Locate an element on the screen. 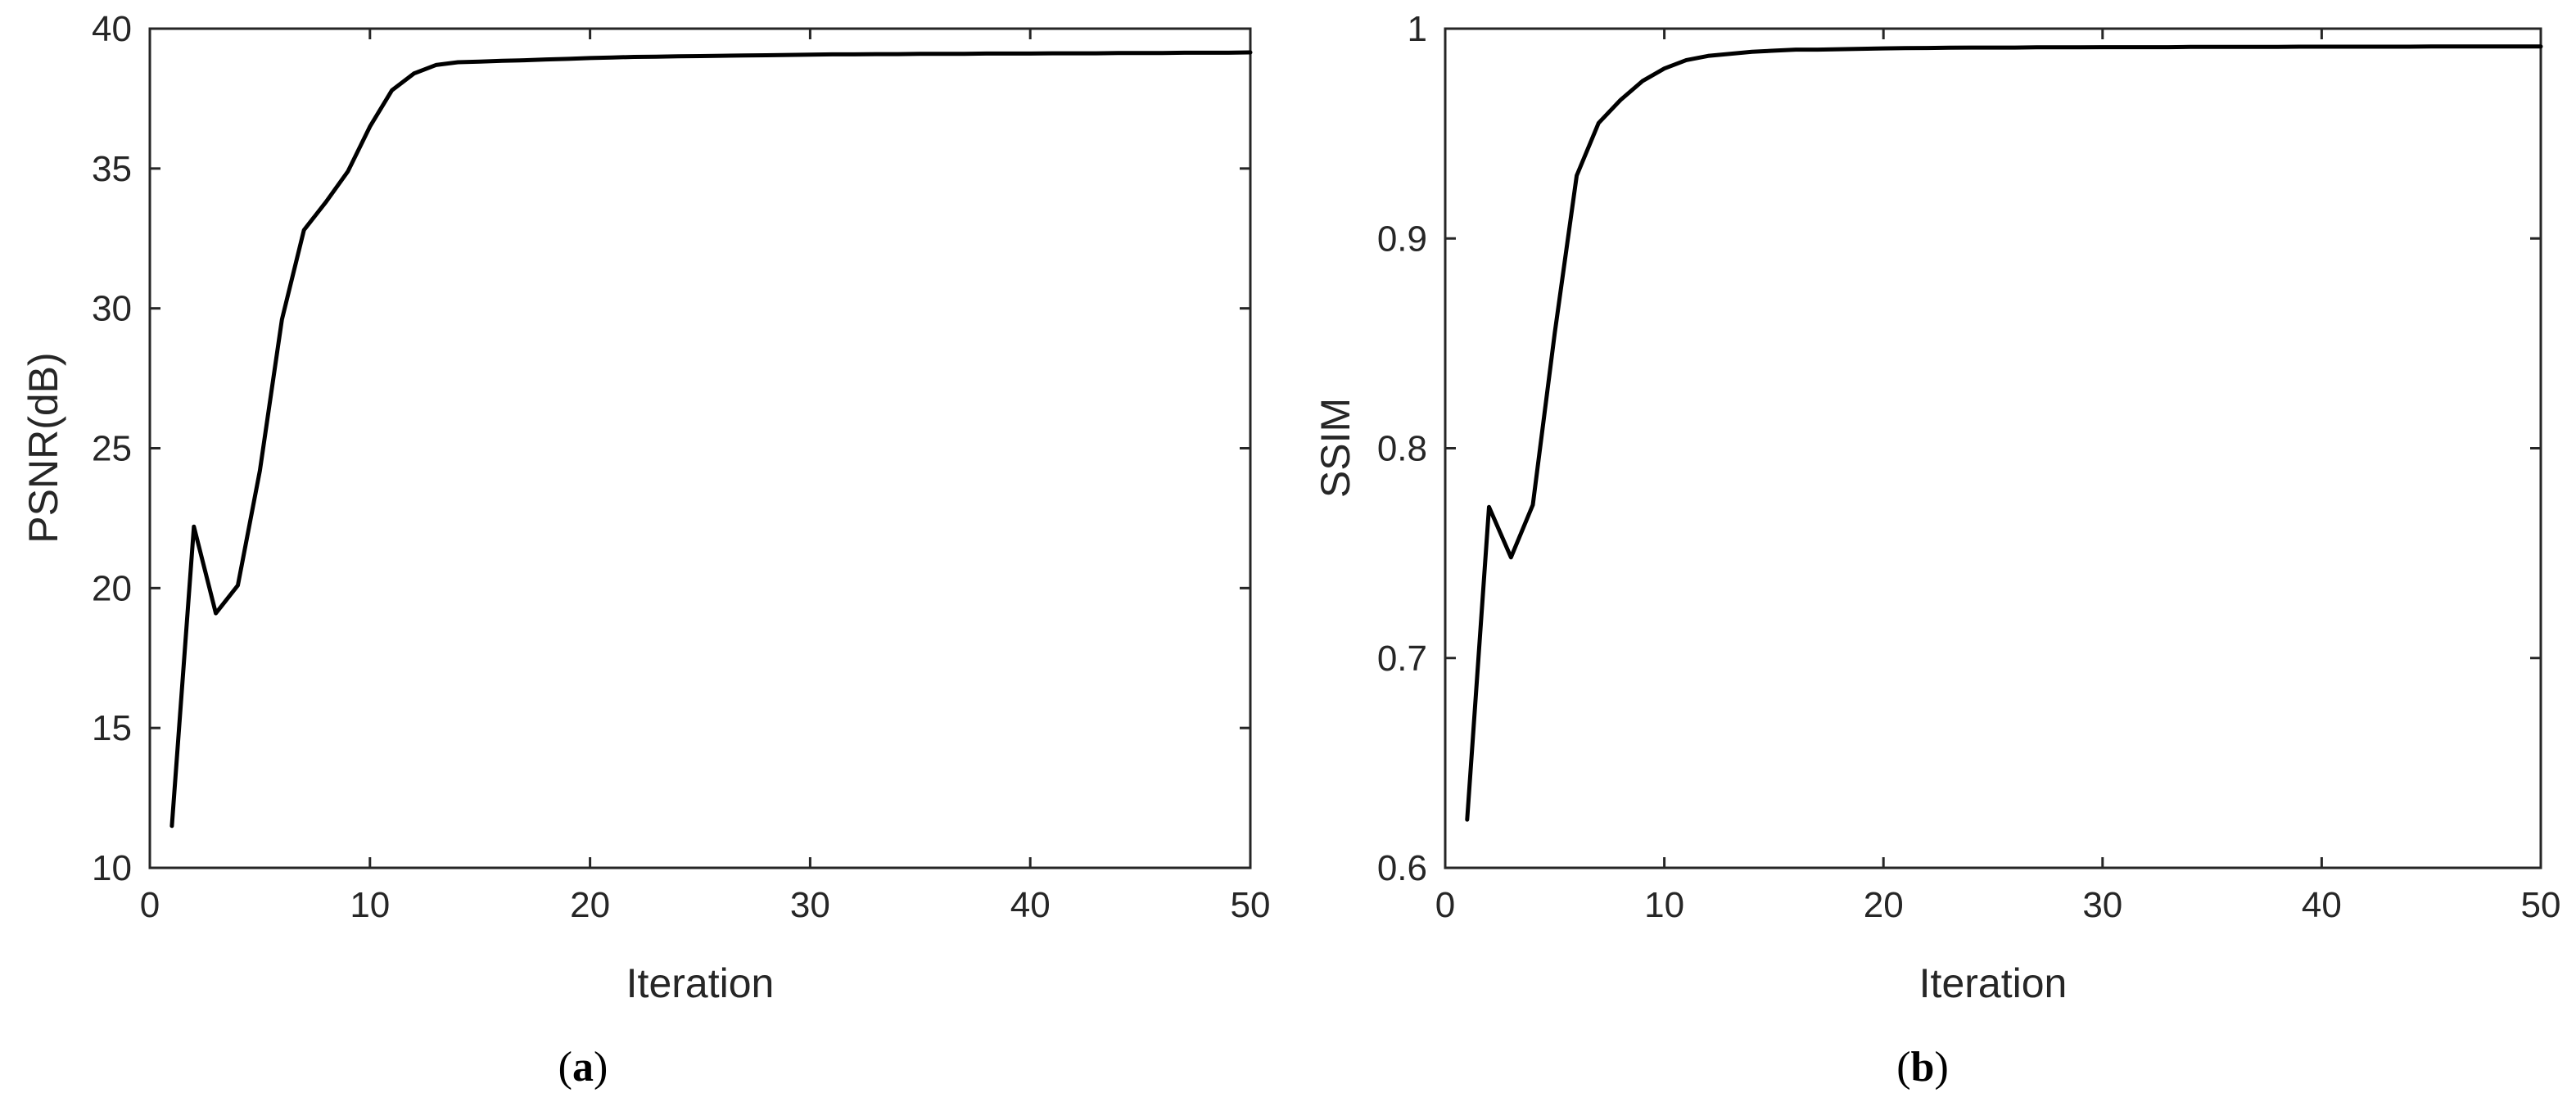  y-tick-label: 20 is located at coordinates (112, 588).